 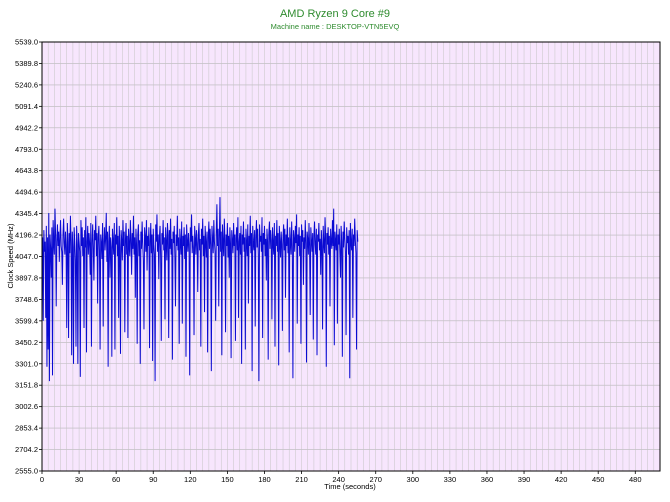 I want to click on y-tick-label: 3897.8, so click(x=26, y=277).